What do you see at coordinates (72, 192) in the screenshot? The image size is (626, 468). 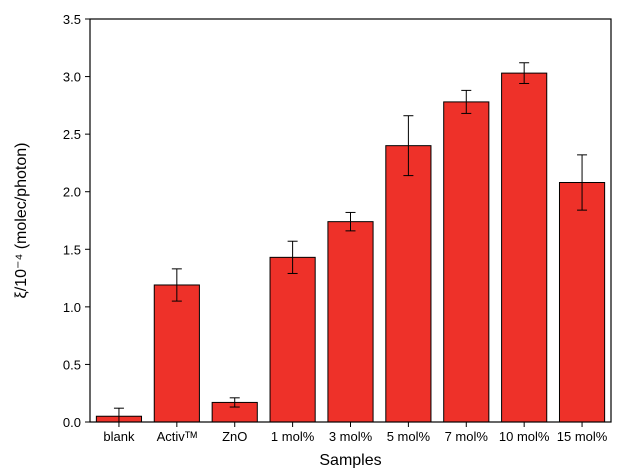 I see `y-tick-label: 2.0` at bounding box center [72, 192].